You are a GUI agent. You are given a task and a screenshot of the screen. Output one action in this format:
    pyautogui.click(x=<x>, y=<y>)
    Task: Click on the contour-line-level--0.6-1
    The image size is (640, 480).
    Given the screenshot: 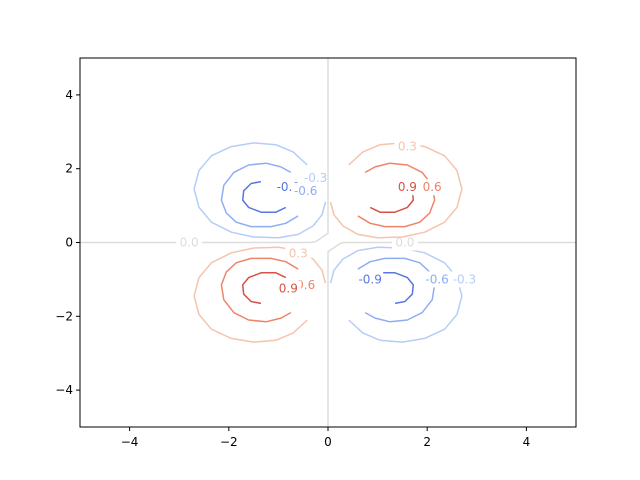 What is the action you would take?
    pyautogui.click(x=259, y=195)
    